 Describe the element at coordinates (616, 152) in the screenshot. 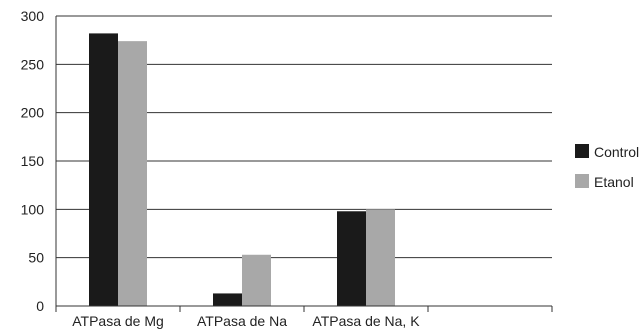

I see `legend-label-control: Control` at that location.